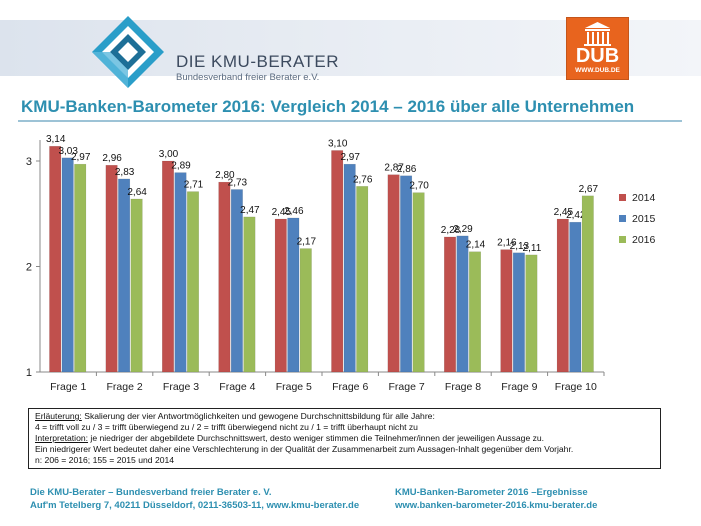 The width and height of the screenshot is (701, 526). What do you see at coordinates (597, 34) in the screenshot?
I see `building-icon` at bounding box center [597, 34].